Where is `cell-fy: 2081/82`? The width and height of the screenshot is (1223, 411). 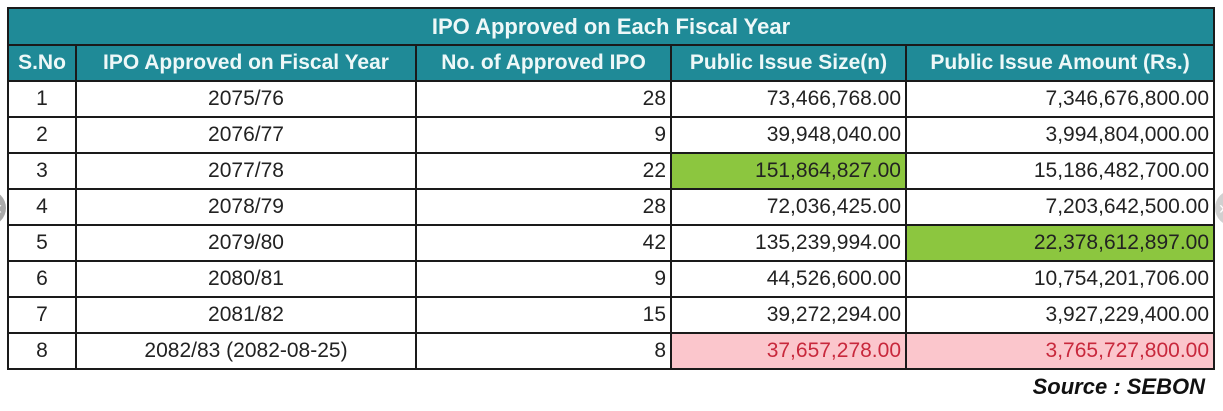
cell-fy: 2081/82 is located at coordinates (246, 315).